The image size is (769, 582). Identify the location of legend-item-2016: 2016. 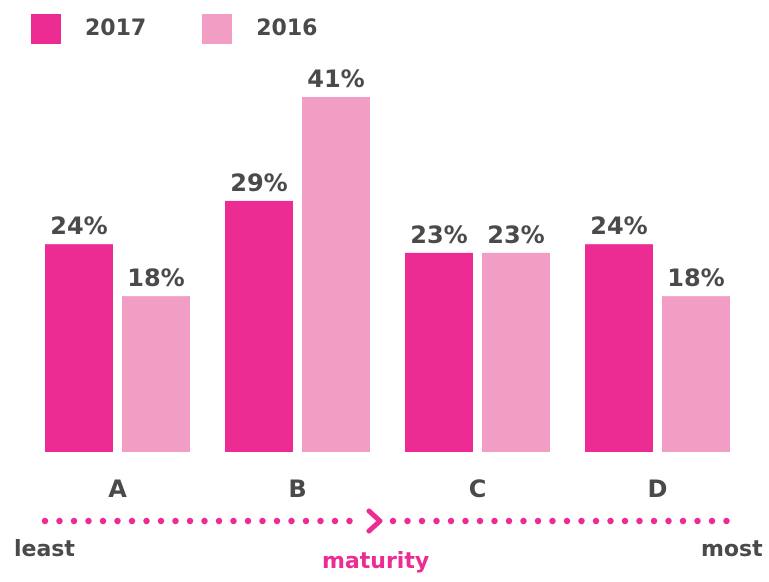
(259, 29).